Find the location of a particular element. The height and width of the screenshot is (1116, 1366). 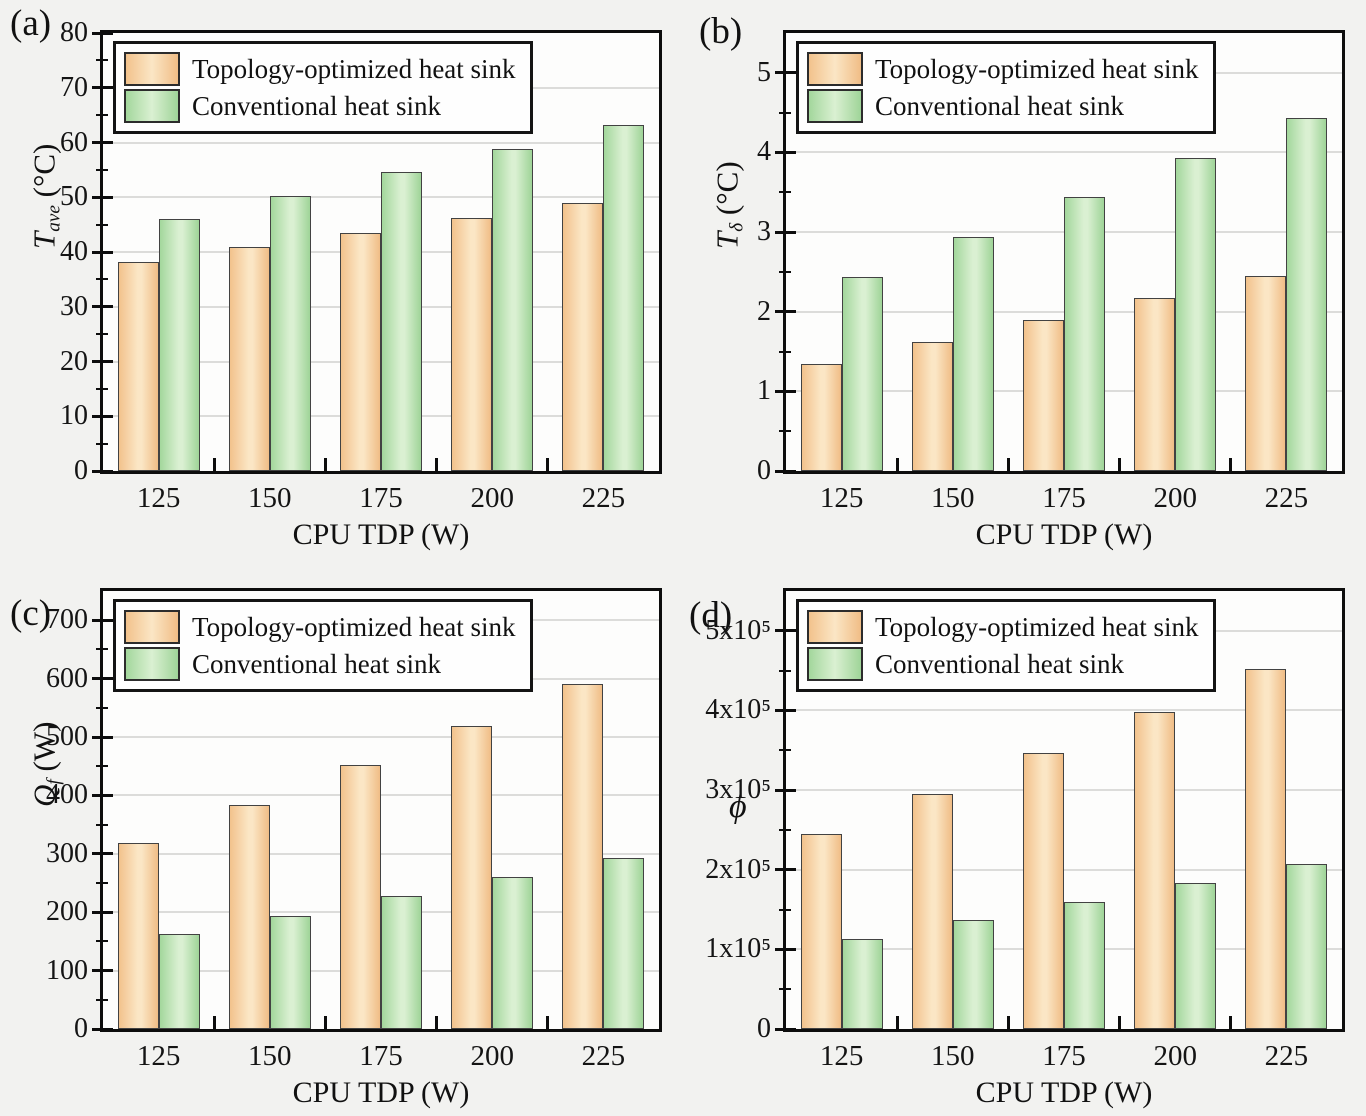

y-axis-tick-label: 10 is located at coordinates (74, 416).